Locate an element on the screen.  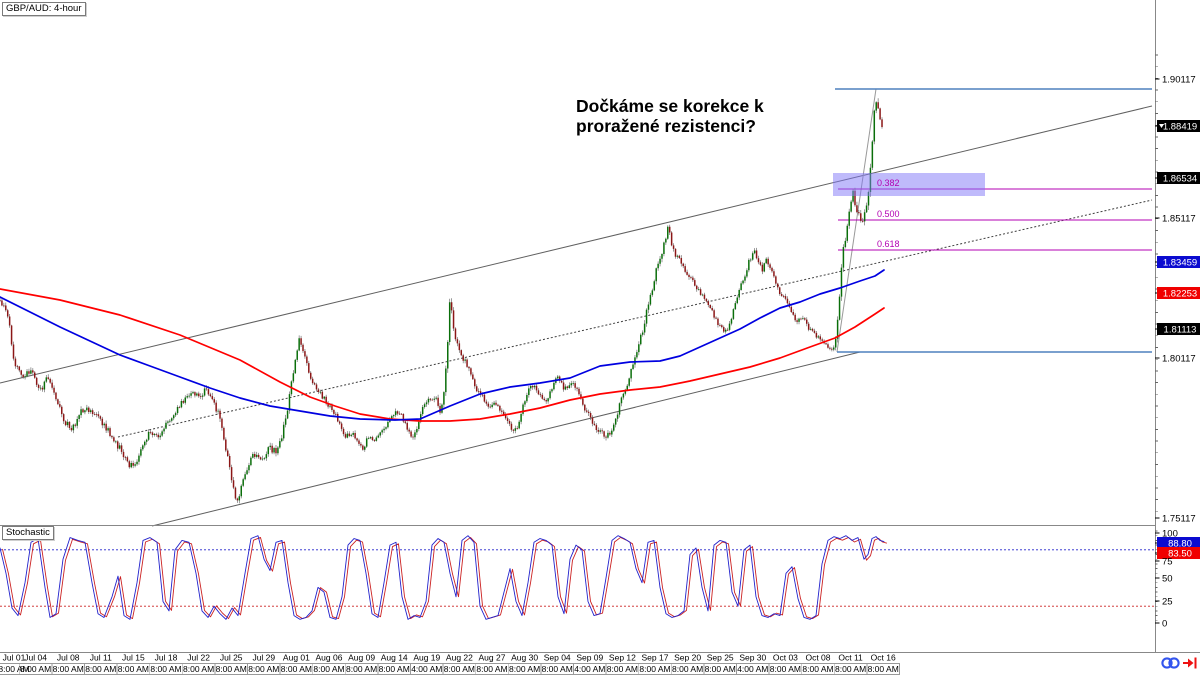
price-badge-label: 83.50 is located at coordinates (1180, 554).